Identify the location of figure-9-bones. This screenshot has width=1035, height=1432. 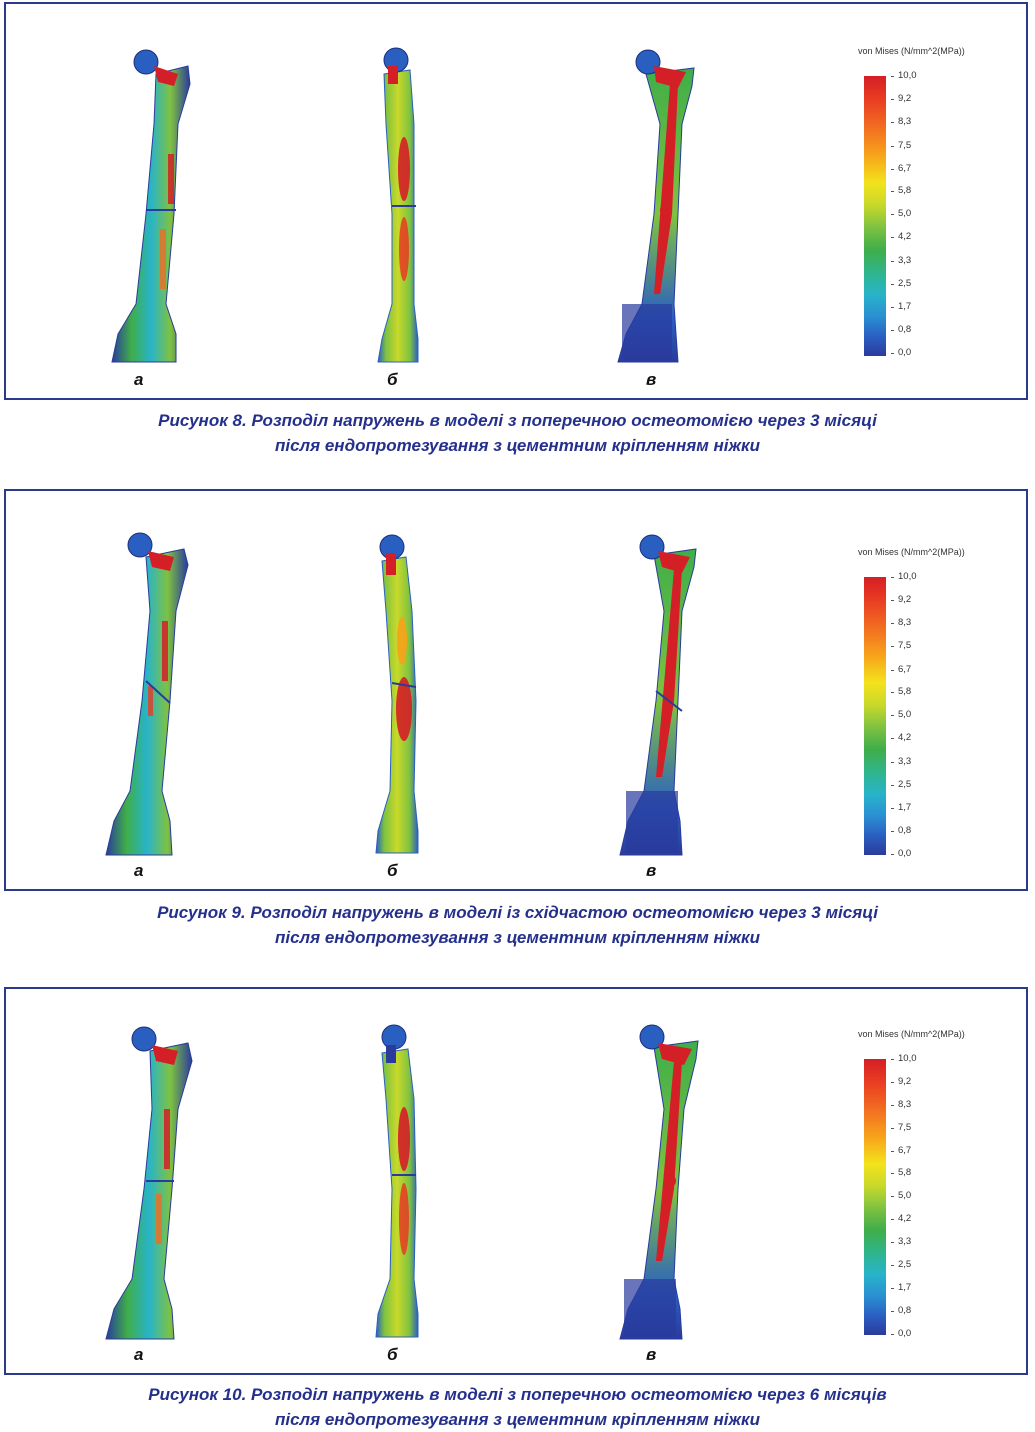
(401, 694).